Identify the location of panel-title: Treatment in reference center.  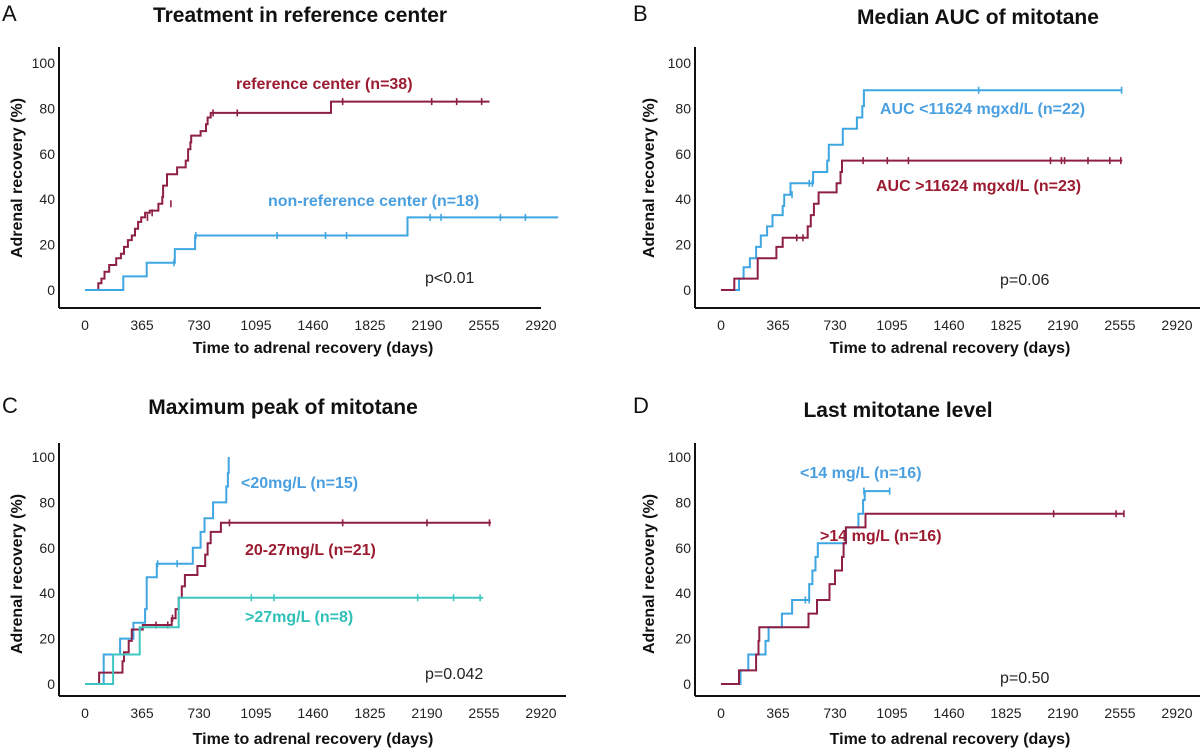
(300, 15).